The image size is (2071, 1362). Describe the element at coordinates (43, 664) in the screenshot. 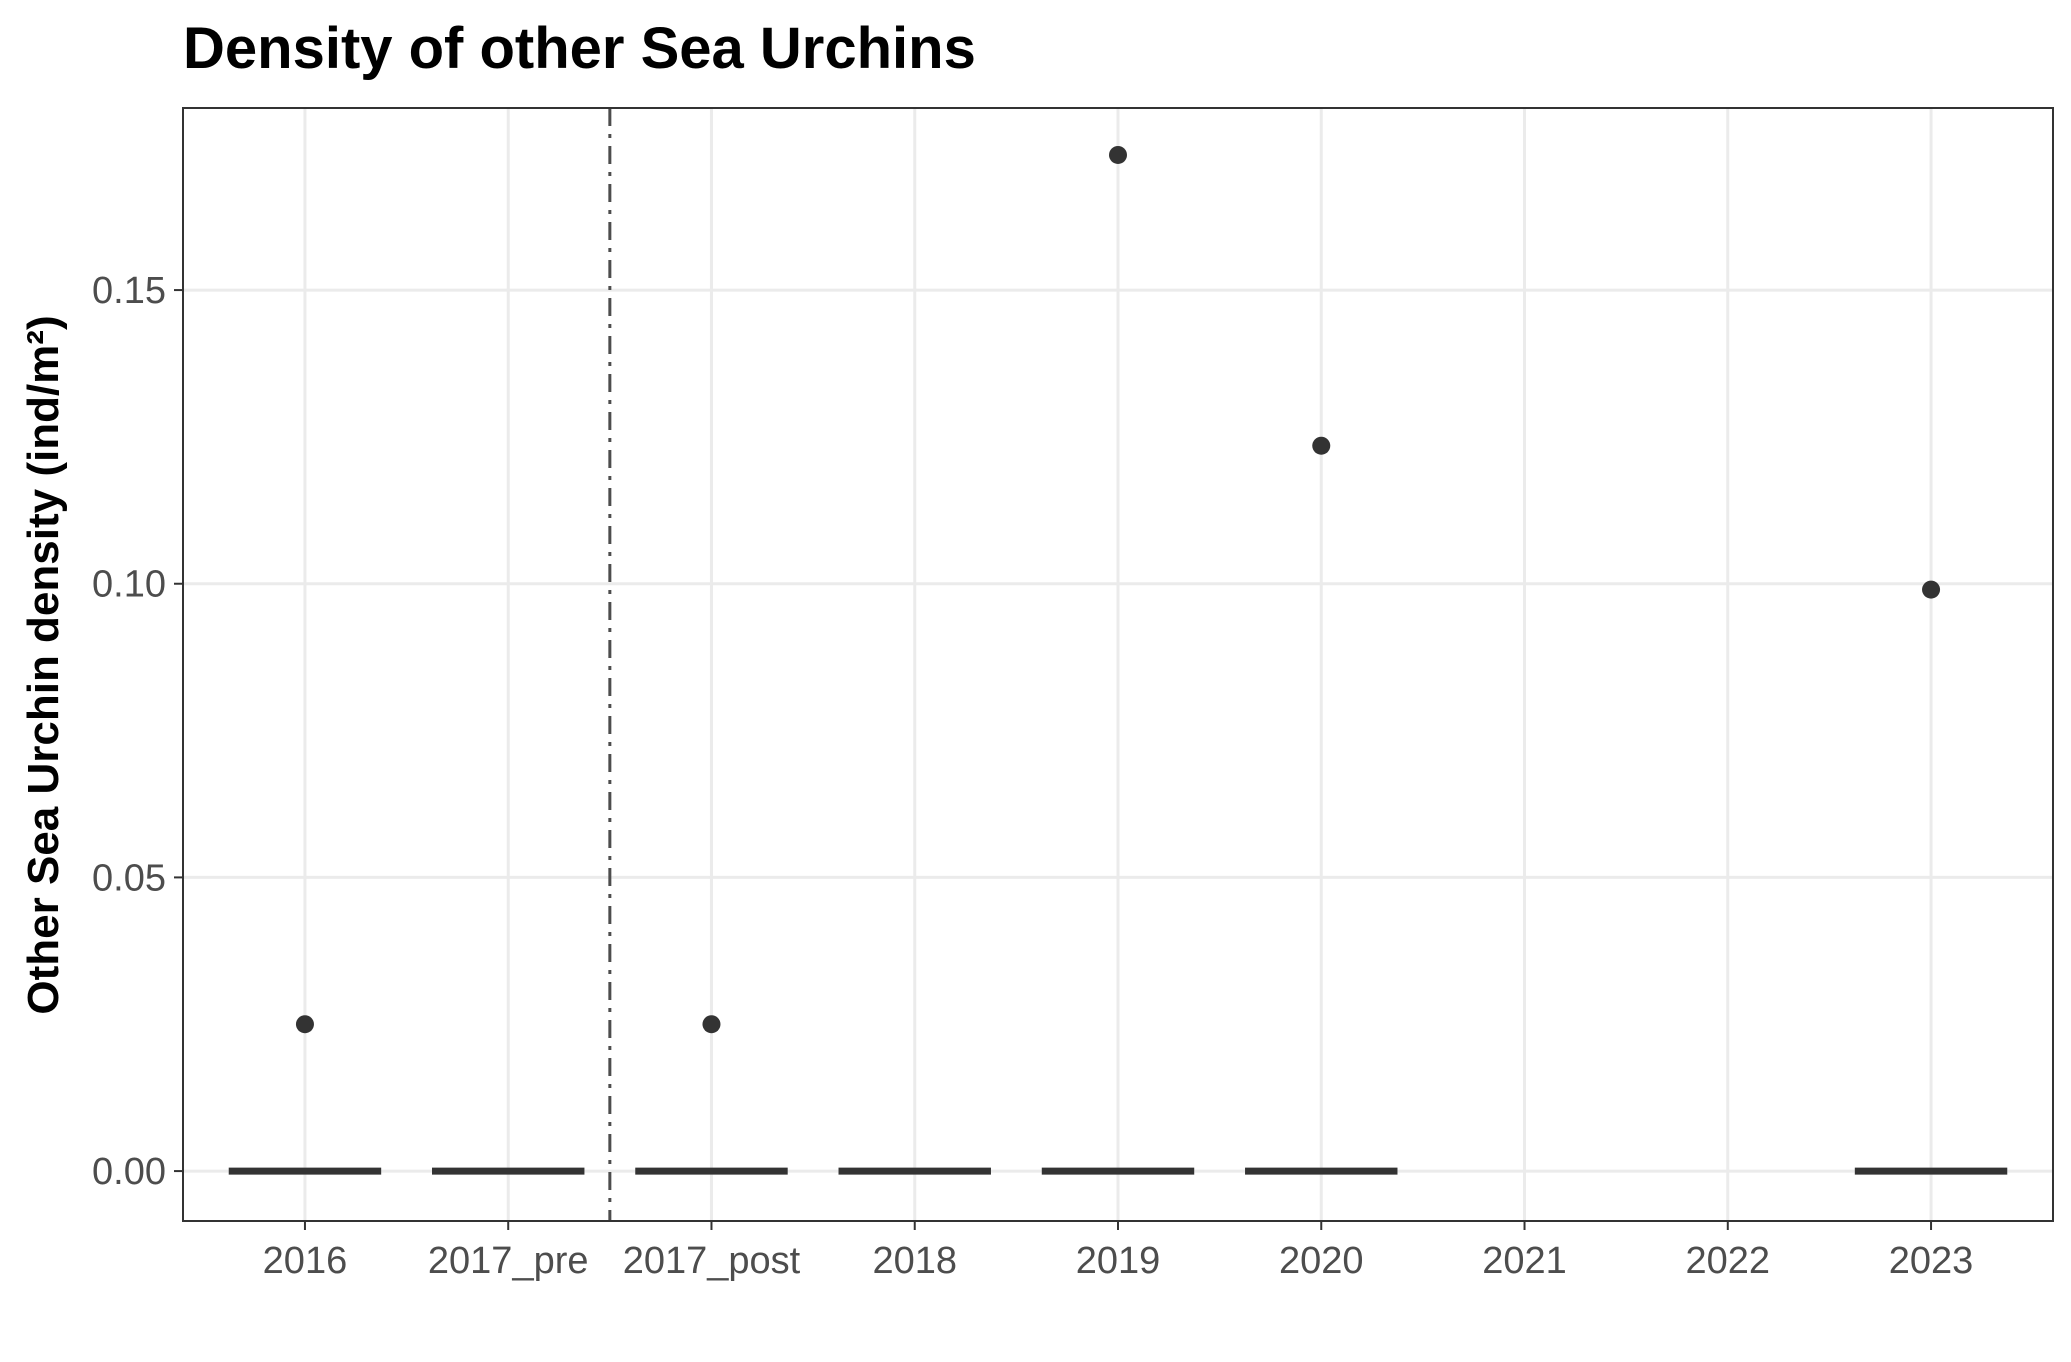

I see `y-axis-title: Other Sea Urchin density (ind/m²)` at that location.